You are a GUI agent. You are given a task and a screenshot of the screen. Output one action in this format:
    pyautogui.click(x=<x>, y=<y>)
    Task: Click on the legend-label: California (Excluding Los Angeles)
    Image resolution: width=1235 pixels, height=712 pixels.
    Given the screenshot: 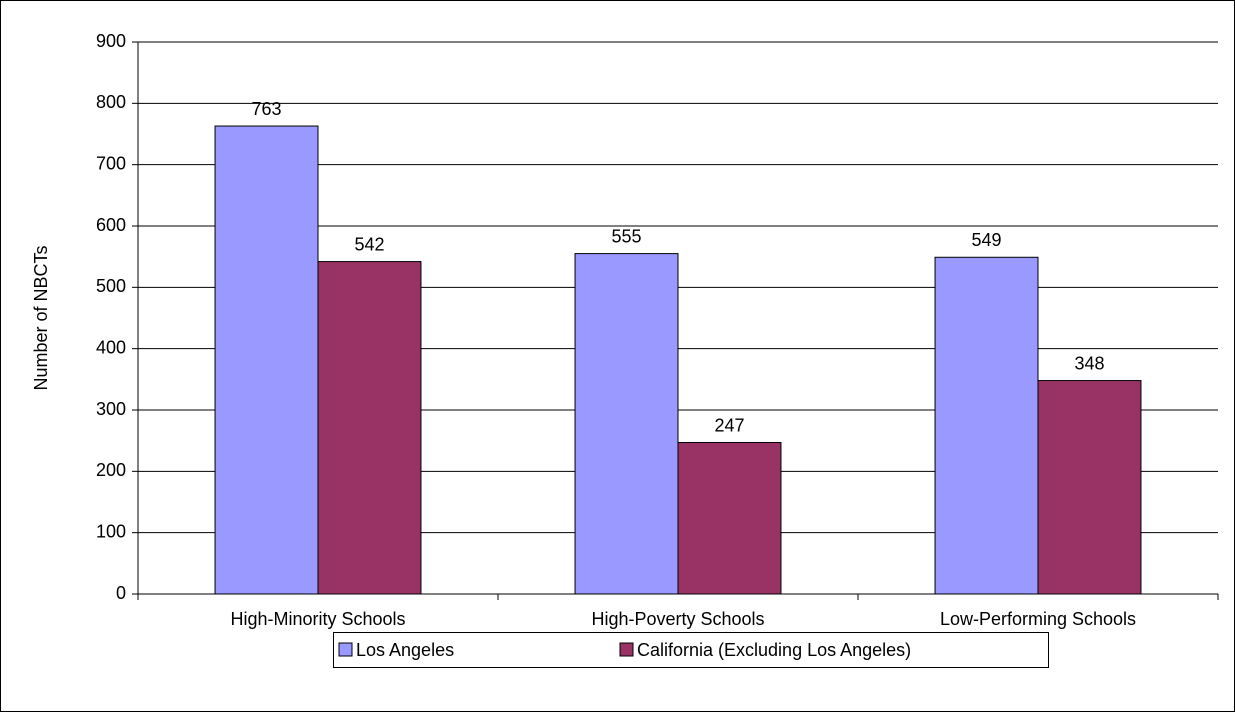 What is the action you would take?
    pyautogui.click(x=774, y=650)
    